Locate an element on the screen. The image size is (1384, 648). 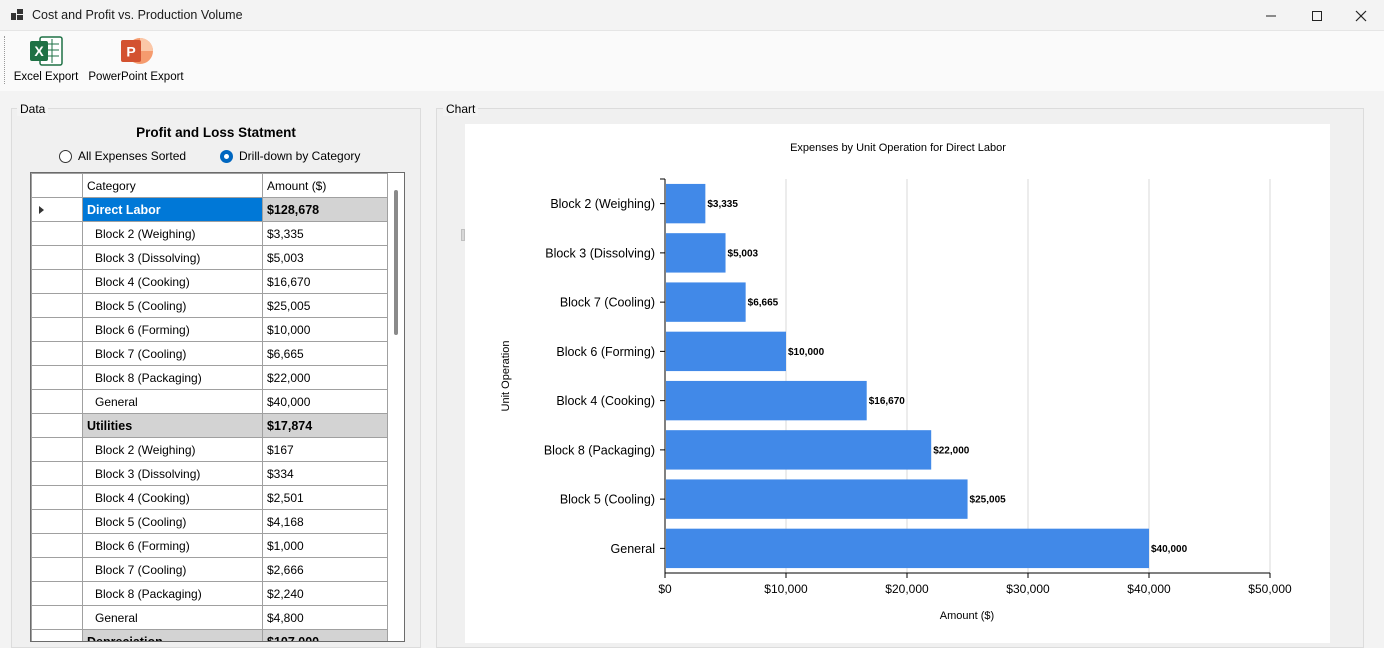
table-row: Block 6 (Forming) $10,000 is located at coordinates (209, 329).